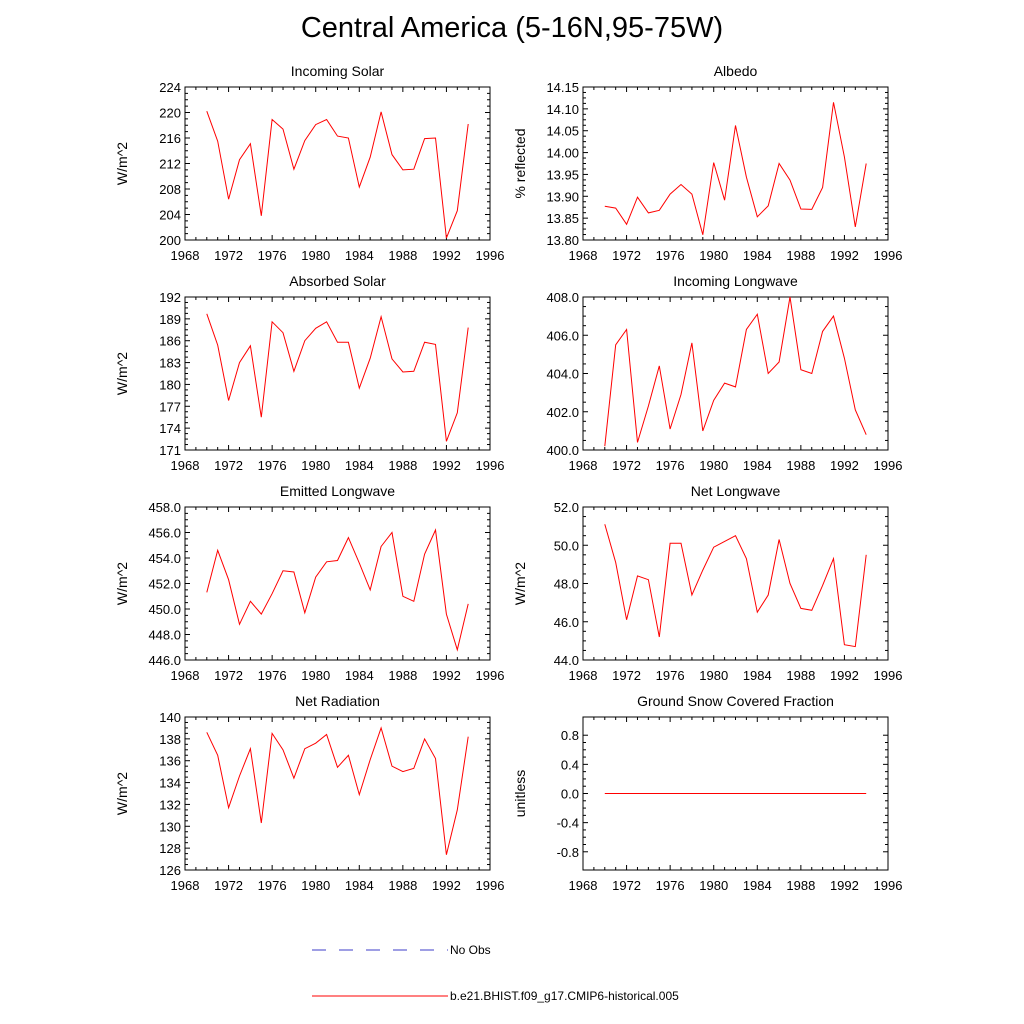  Describe the element at coordinates (164, 635) in the screenshot. I see `y-tick-label: 448.0` at that location.